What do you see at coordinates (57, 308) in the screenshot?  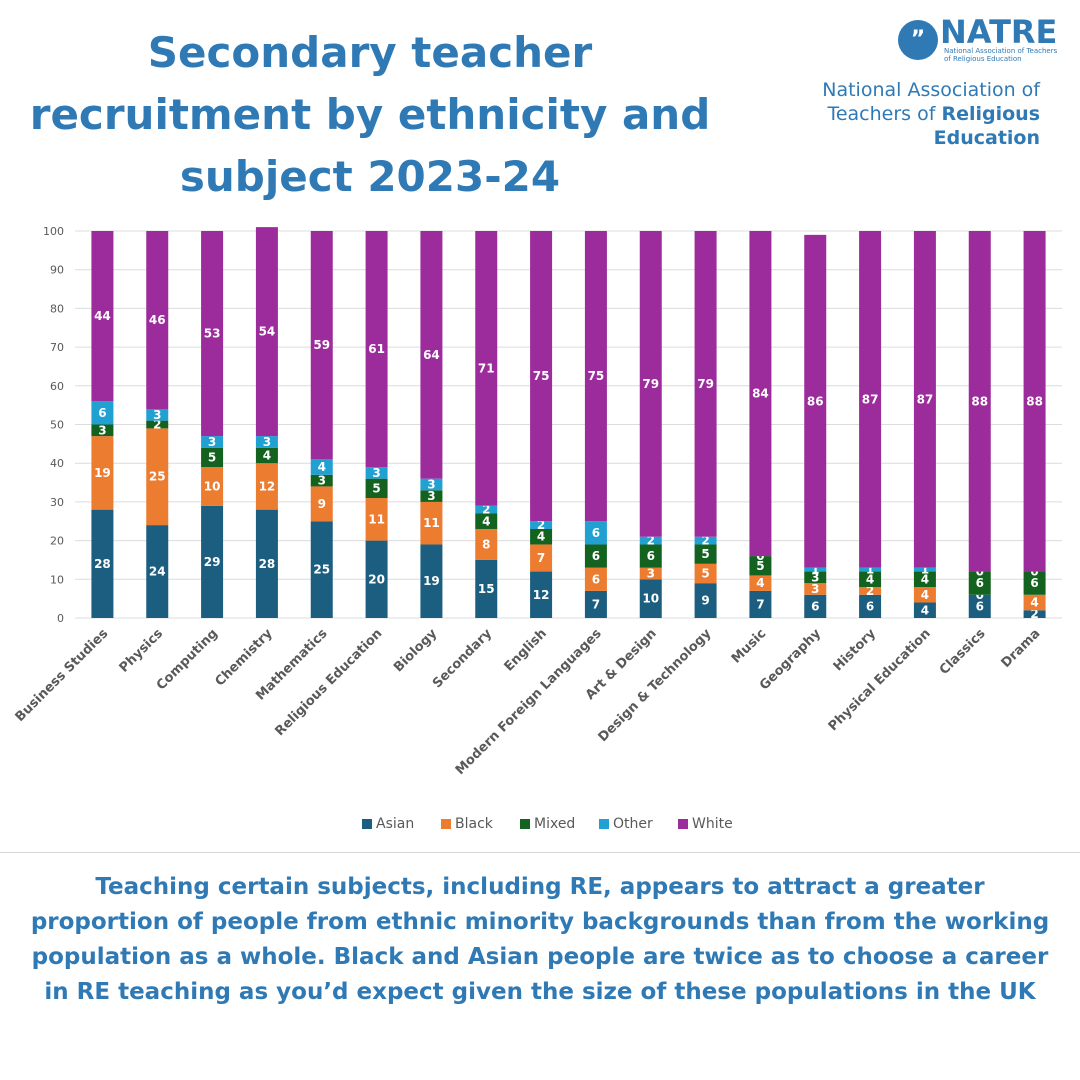 I see `y-tick-label: 80` at bounding box center [57, 308].